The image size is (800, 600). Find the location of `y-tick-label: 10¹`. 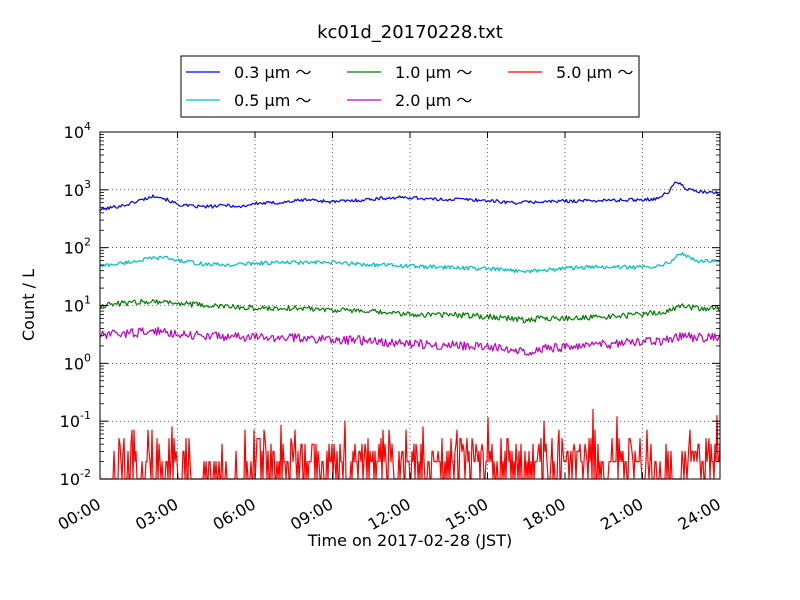

y-tick-label: 10¹ is located at coordinates (77, 305).